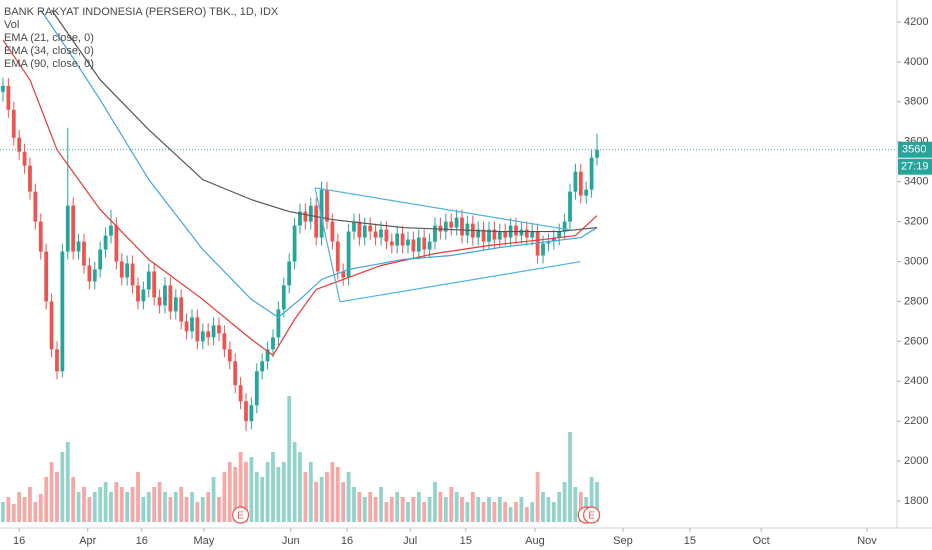 The width and height of the screenshot is (932, 550). Describe the element at coordinates (535, 541) in the screenshot. I see `x-tick-label: Aug` at that location.